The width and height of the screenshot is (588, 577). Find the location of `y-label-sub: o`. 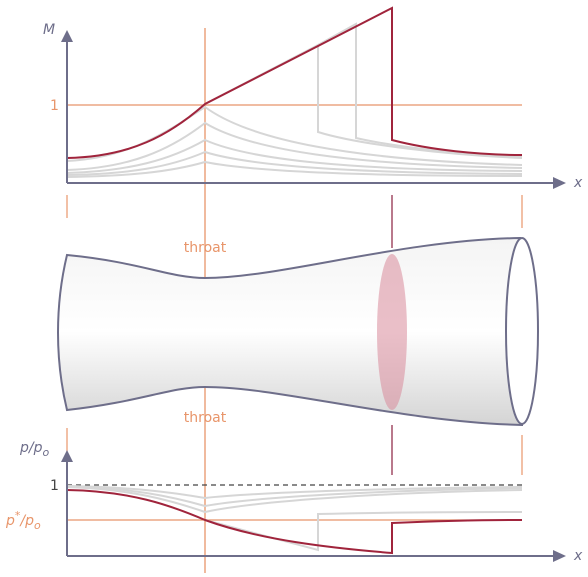

y-label-sub: o is located at coordinates (46, 452).